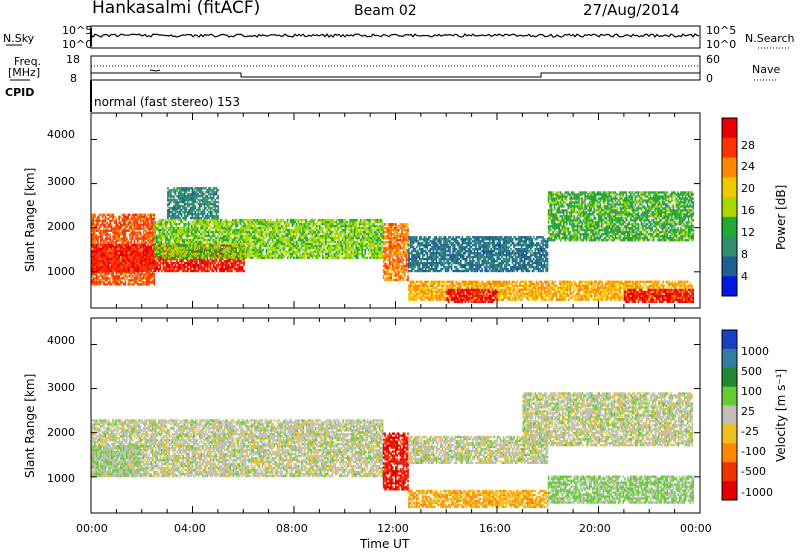 This screenshot has height=554, width=800. What do you see at coordinates (77, 30) in the screenshot?
I see `nsky-tick-high: 10^5` at bounding box center [77, 30].